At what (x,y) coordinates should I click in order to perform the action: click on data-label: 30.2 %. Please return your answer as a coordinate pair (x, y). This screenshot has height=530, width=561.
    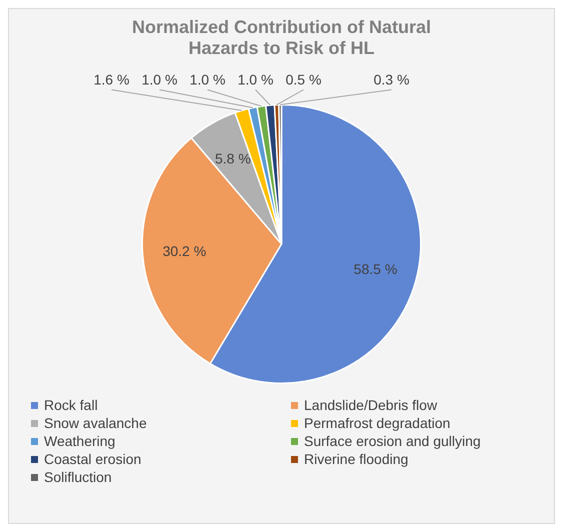
    Looking at the image, I should click on (184, 250).